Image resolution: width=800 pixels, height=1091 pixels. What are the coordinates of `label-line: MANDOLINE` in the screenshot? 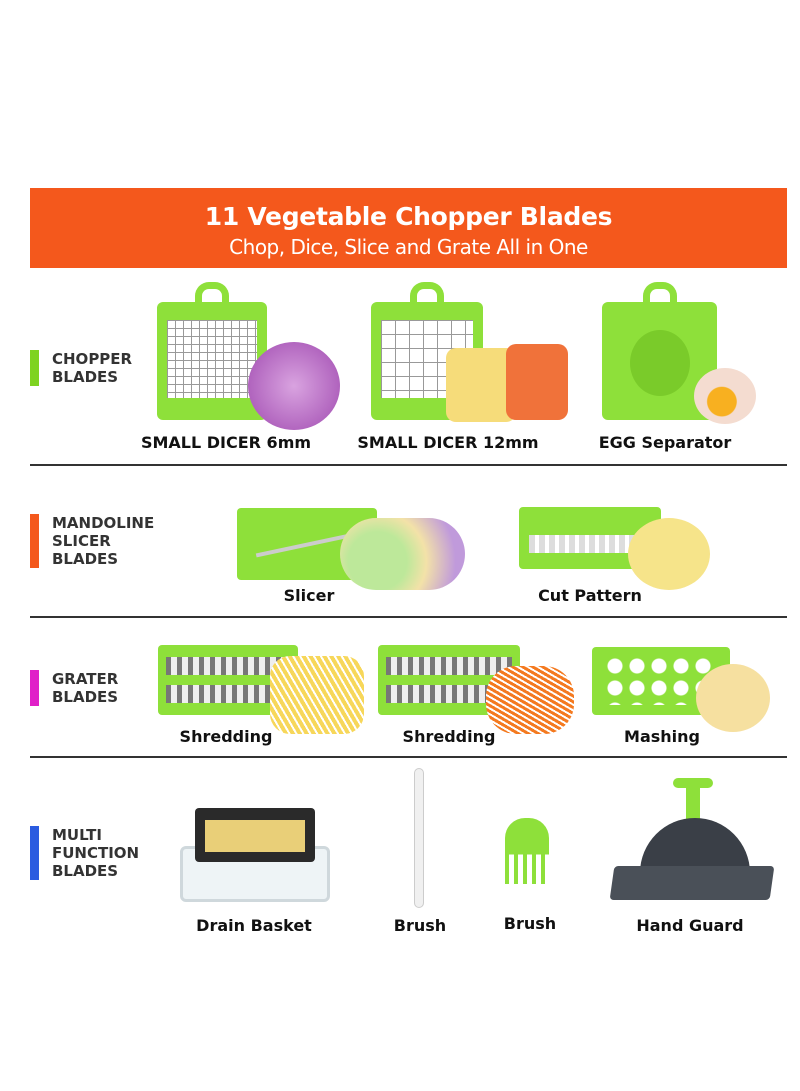 It's located at (103, 523).